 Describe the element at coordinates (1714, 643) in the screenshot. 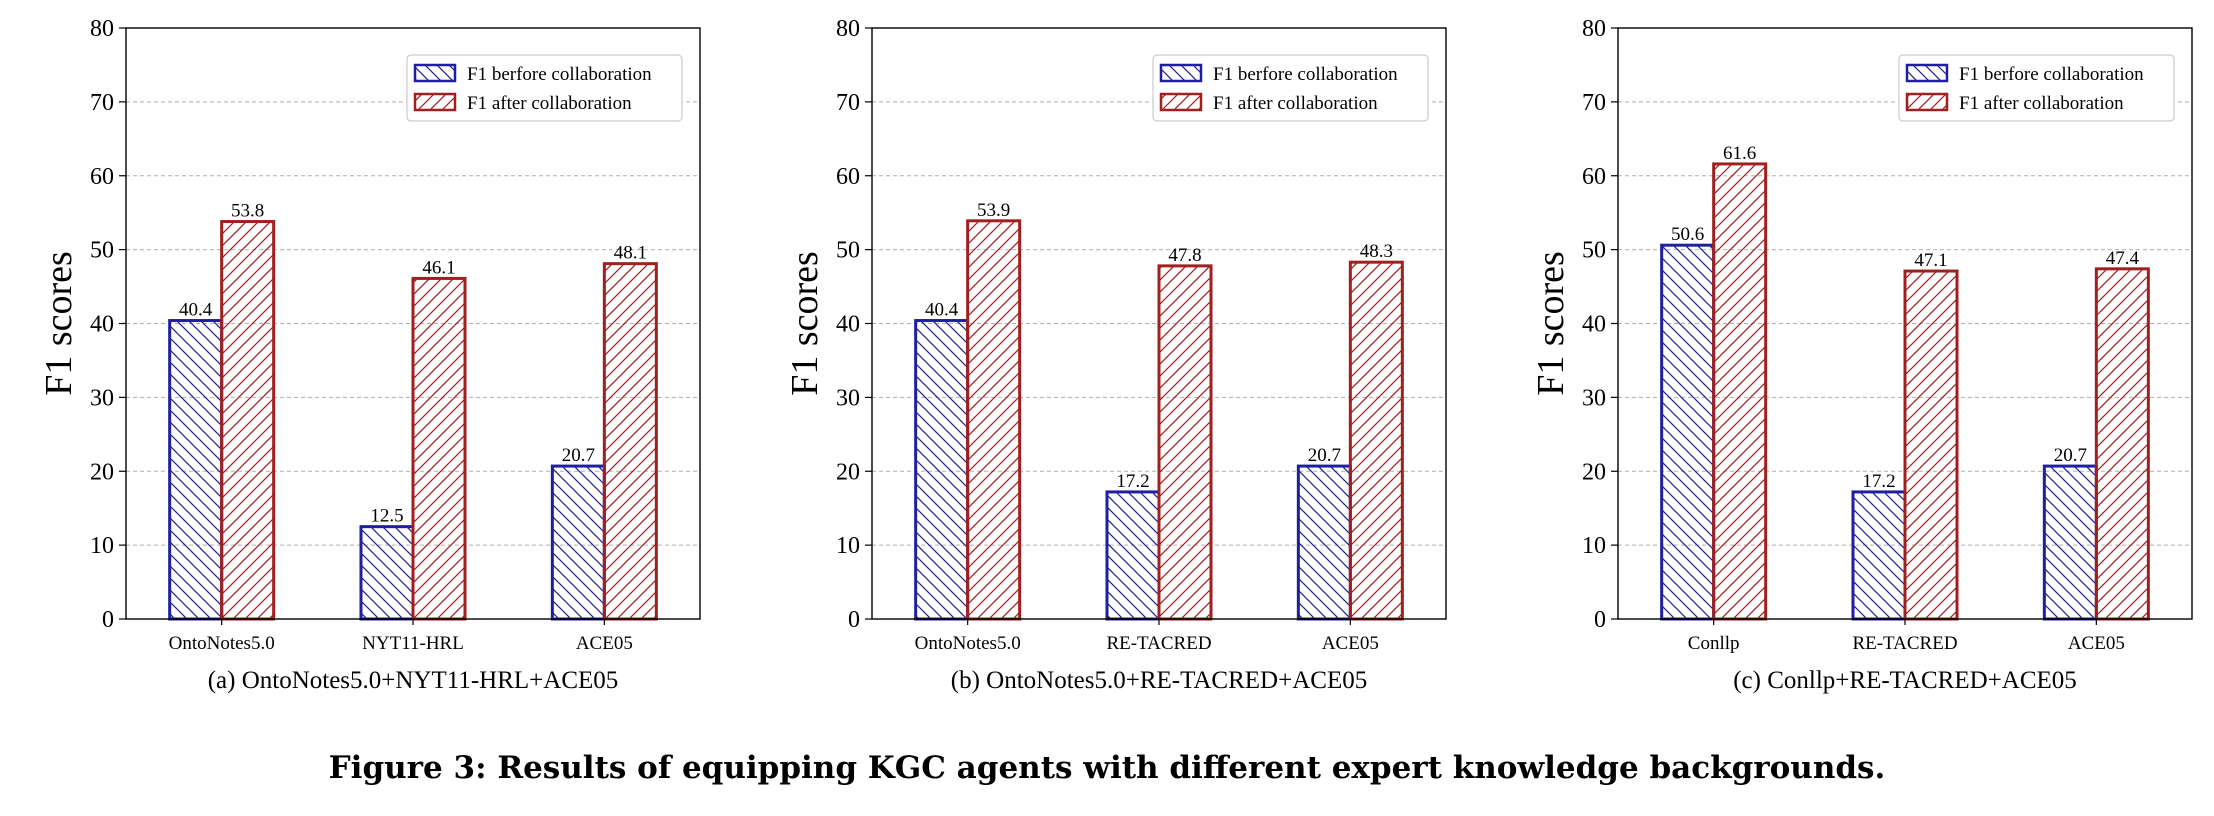

I see `x-tick-label: Conllp` at that location.